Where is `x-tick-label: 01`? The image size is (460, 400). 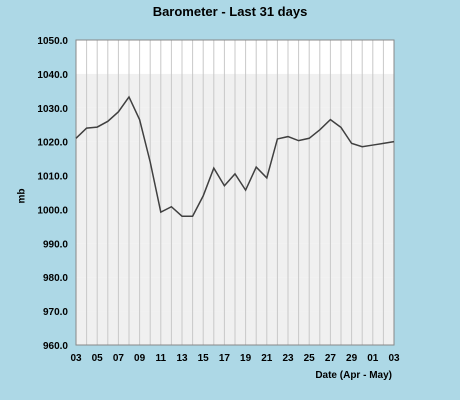 x-tick-label: 01 is located at coordinates (373, 358).